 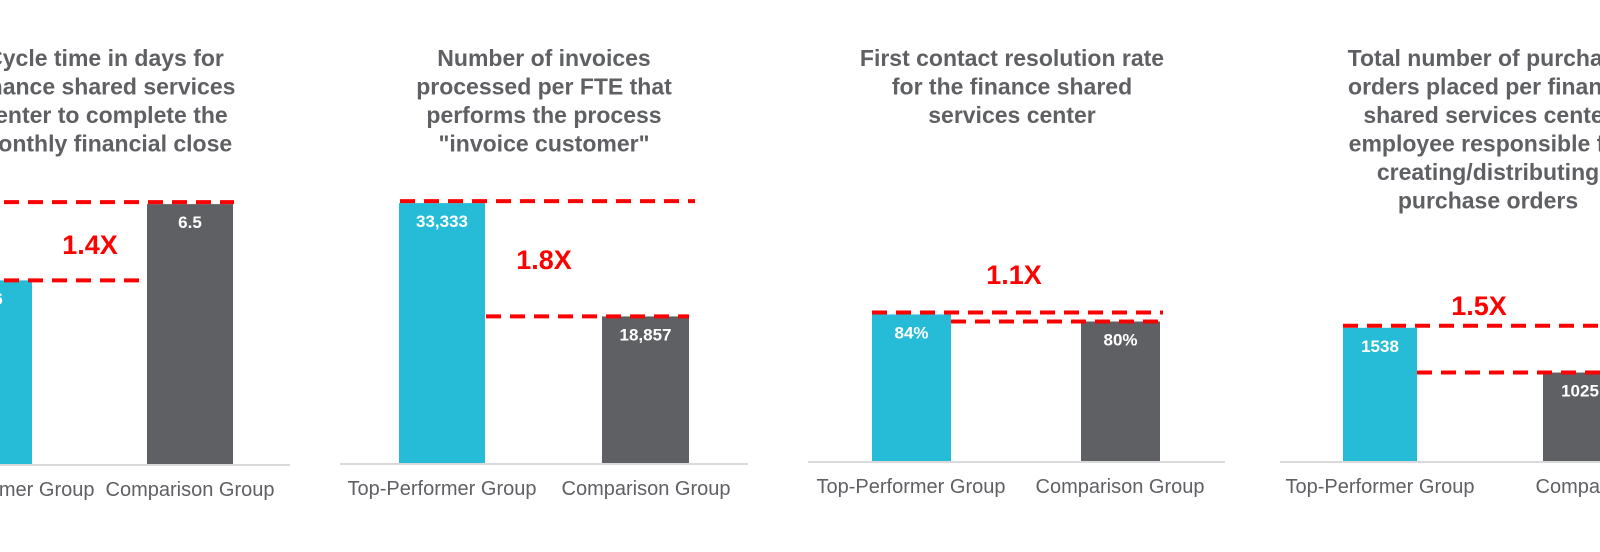 I want to click on chart-title-line: employee responsible for, so click(x=1474, y=144).